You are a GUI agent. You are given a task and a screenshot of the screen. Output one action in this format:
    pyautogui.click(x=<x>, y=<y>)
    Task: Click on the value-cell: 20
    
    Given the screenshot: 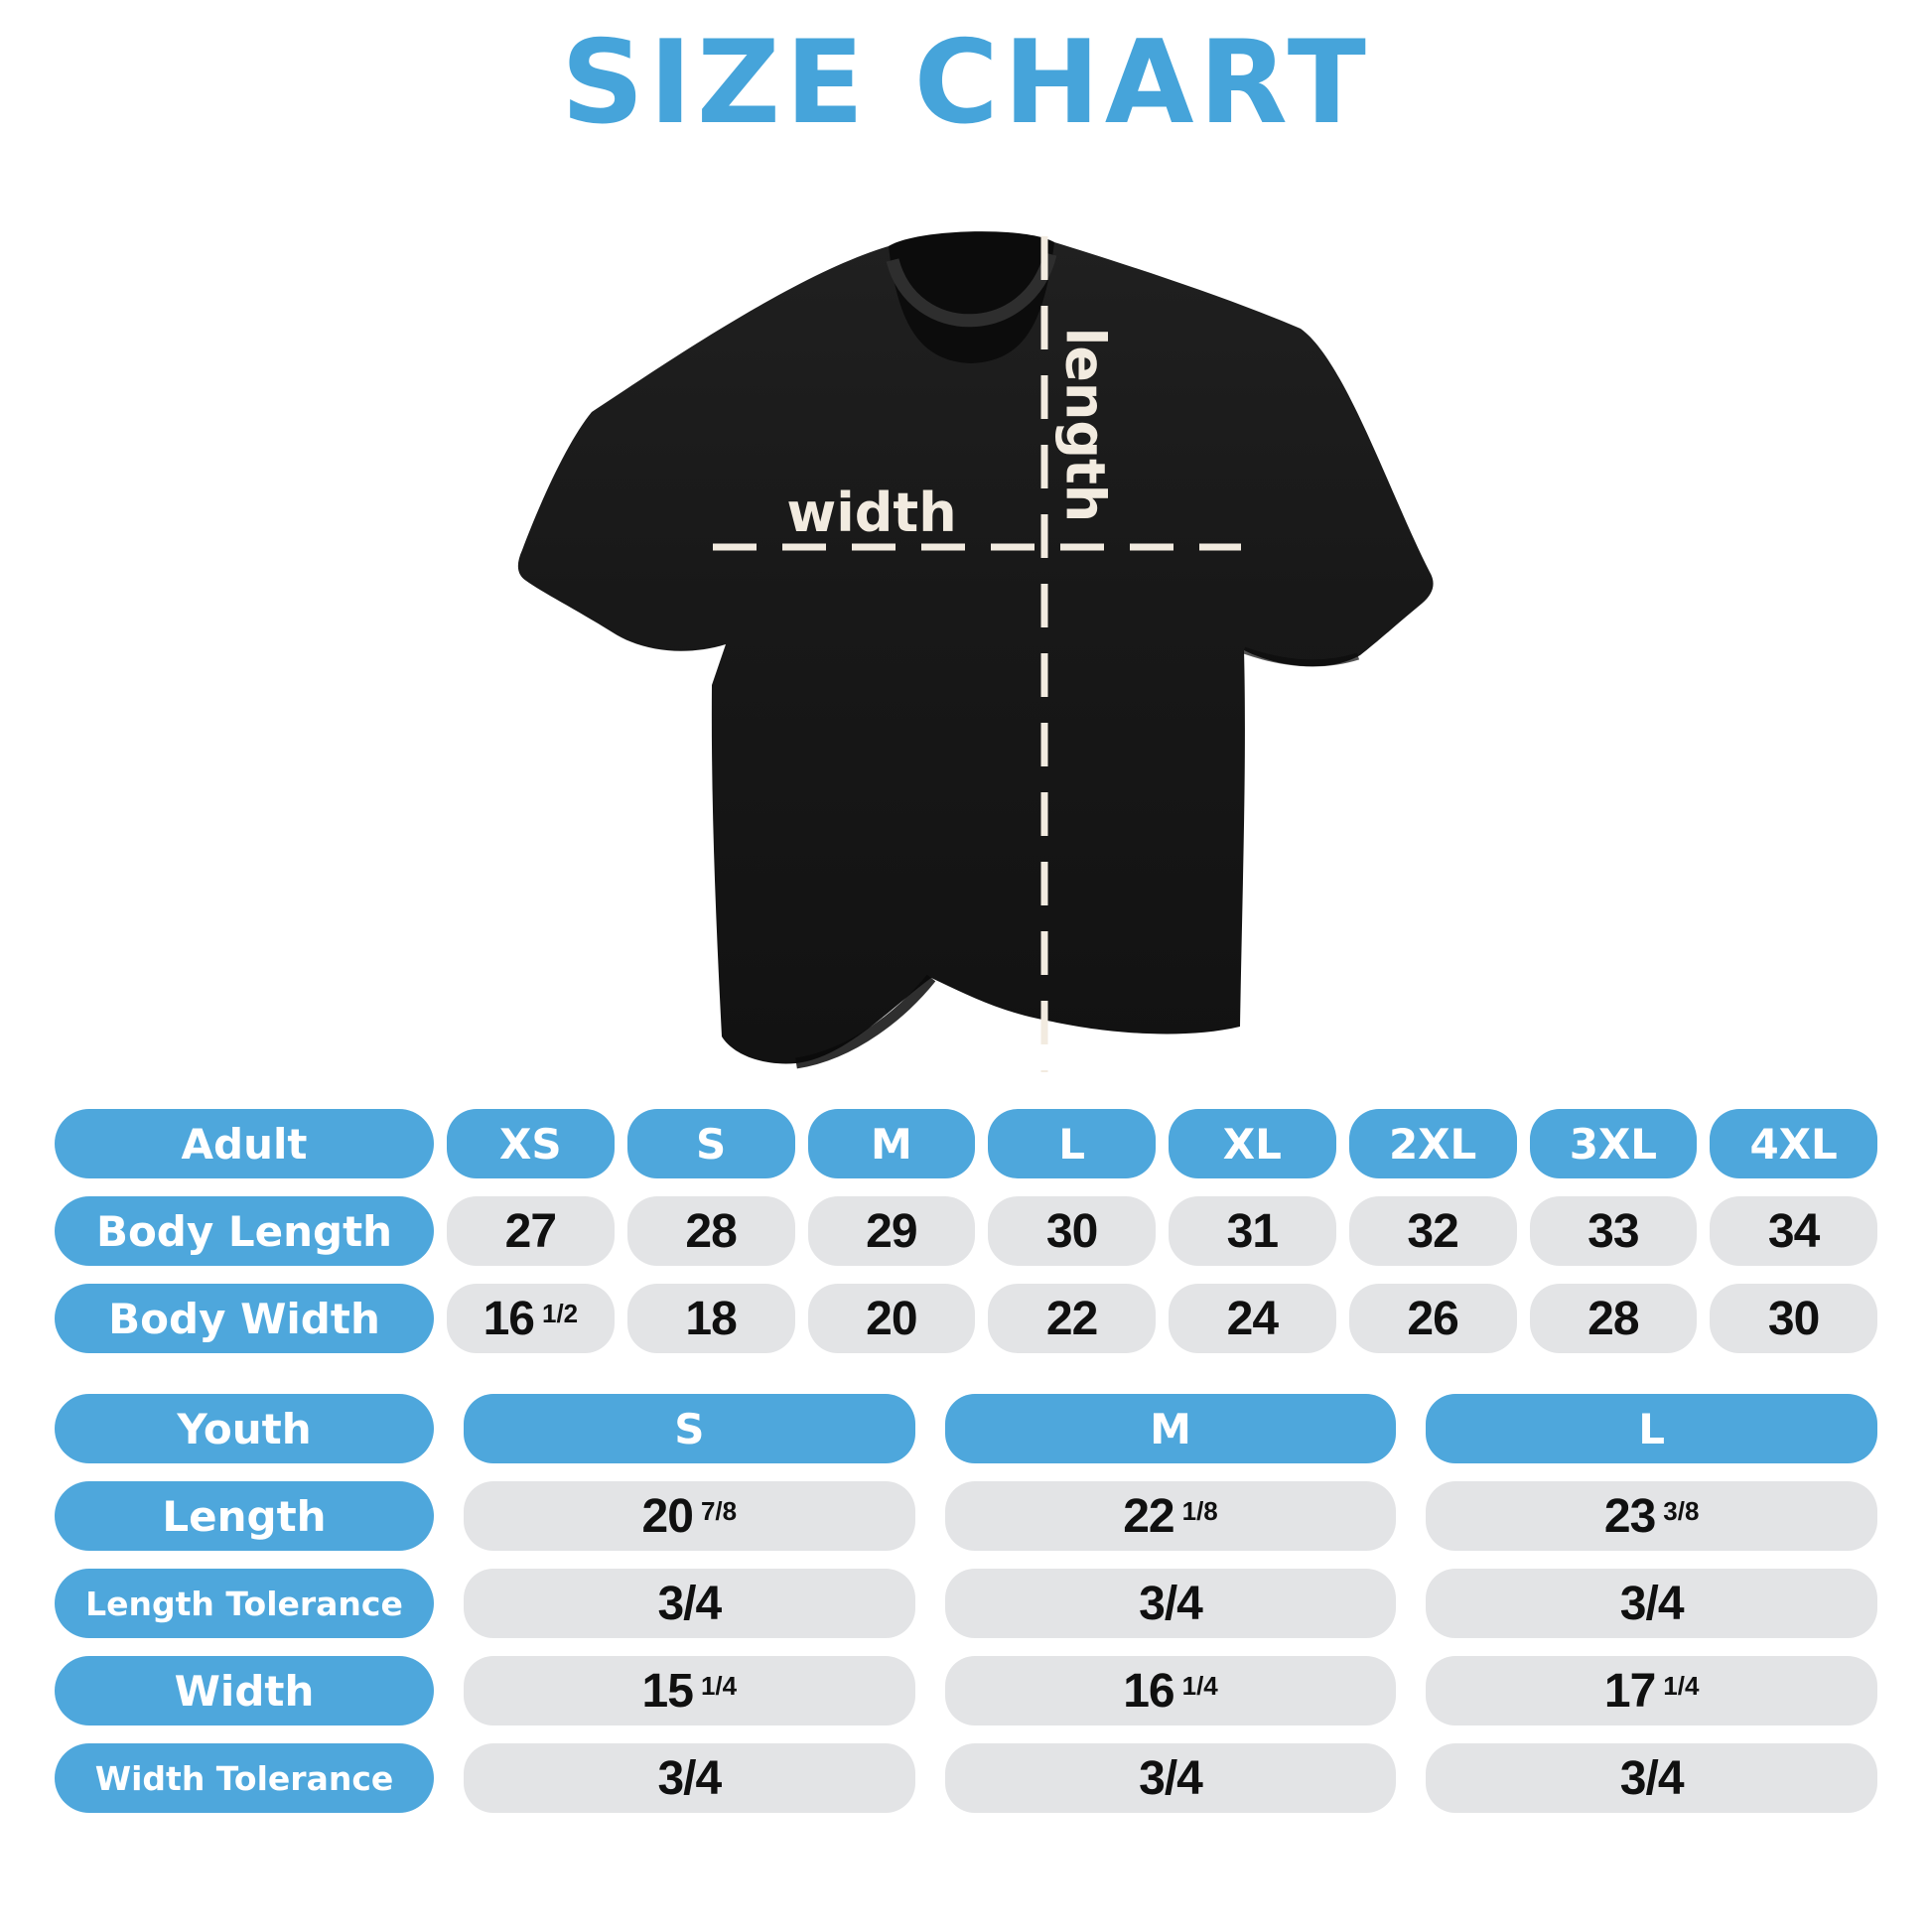 What is the action you would take?
    pyautogui.click(x=891, y=1318)
    